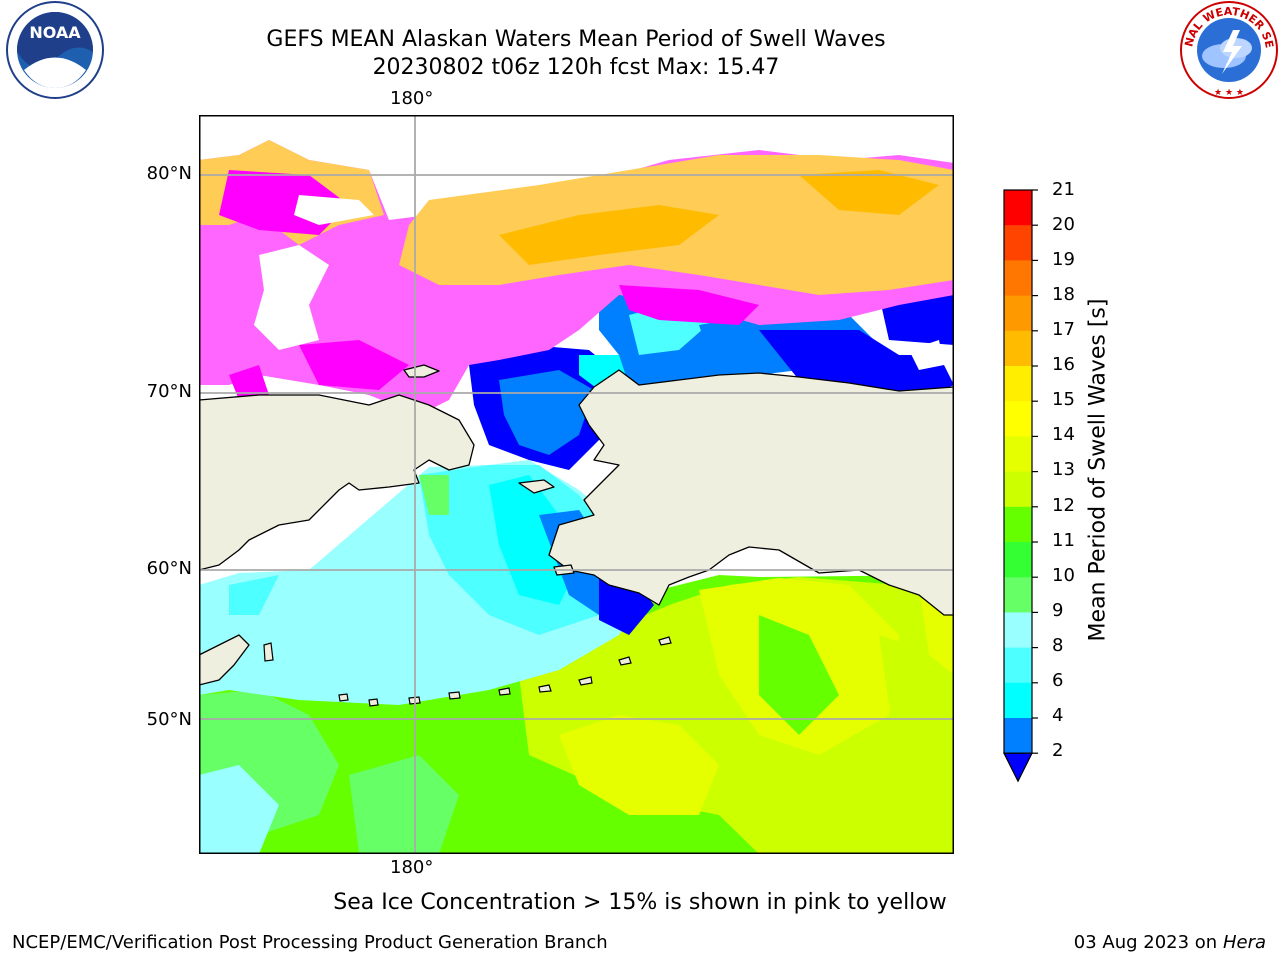 This screenshot has width=1280, height=960. I want to click on cbar-tick: 12, so click(1063, 505).